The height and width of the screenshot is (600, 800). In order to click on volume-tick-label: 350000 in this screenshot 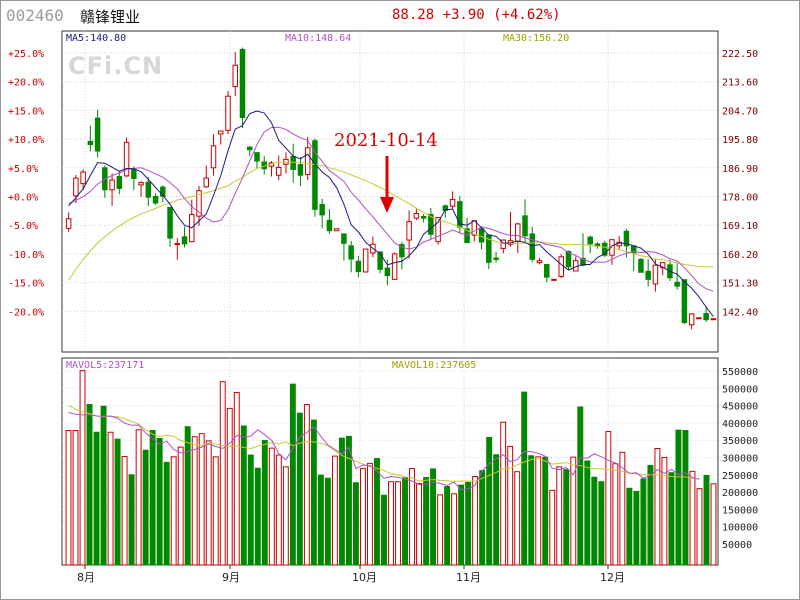, I will do `click(740, 441)`.